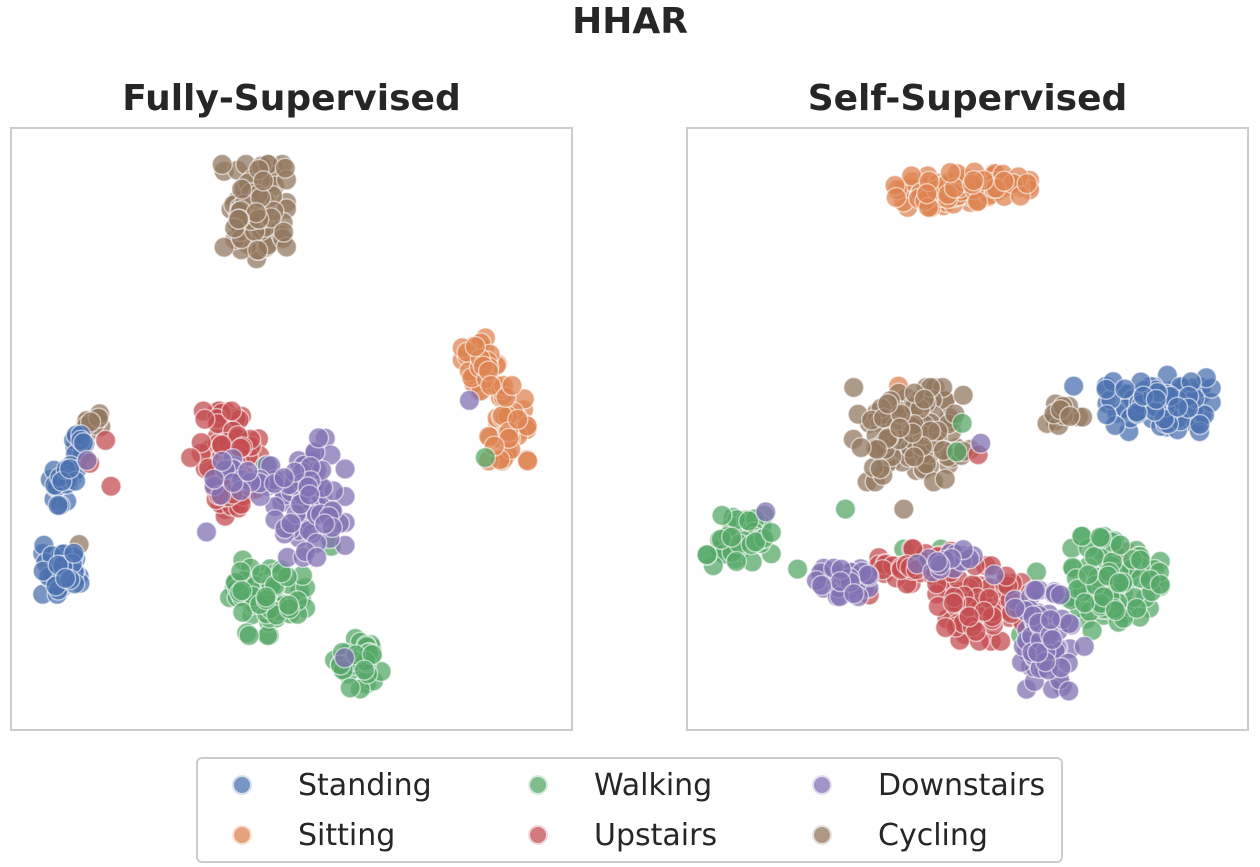 The height and width of the screenshot is (867, 1260). I want to click on legend-label-walking: Walking, so click(653, 785).